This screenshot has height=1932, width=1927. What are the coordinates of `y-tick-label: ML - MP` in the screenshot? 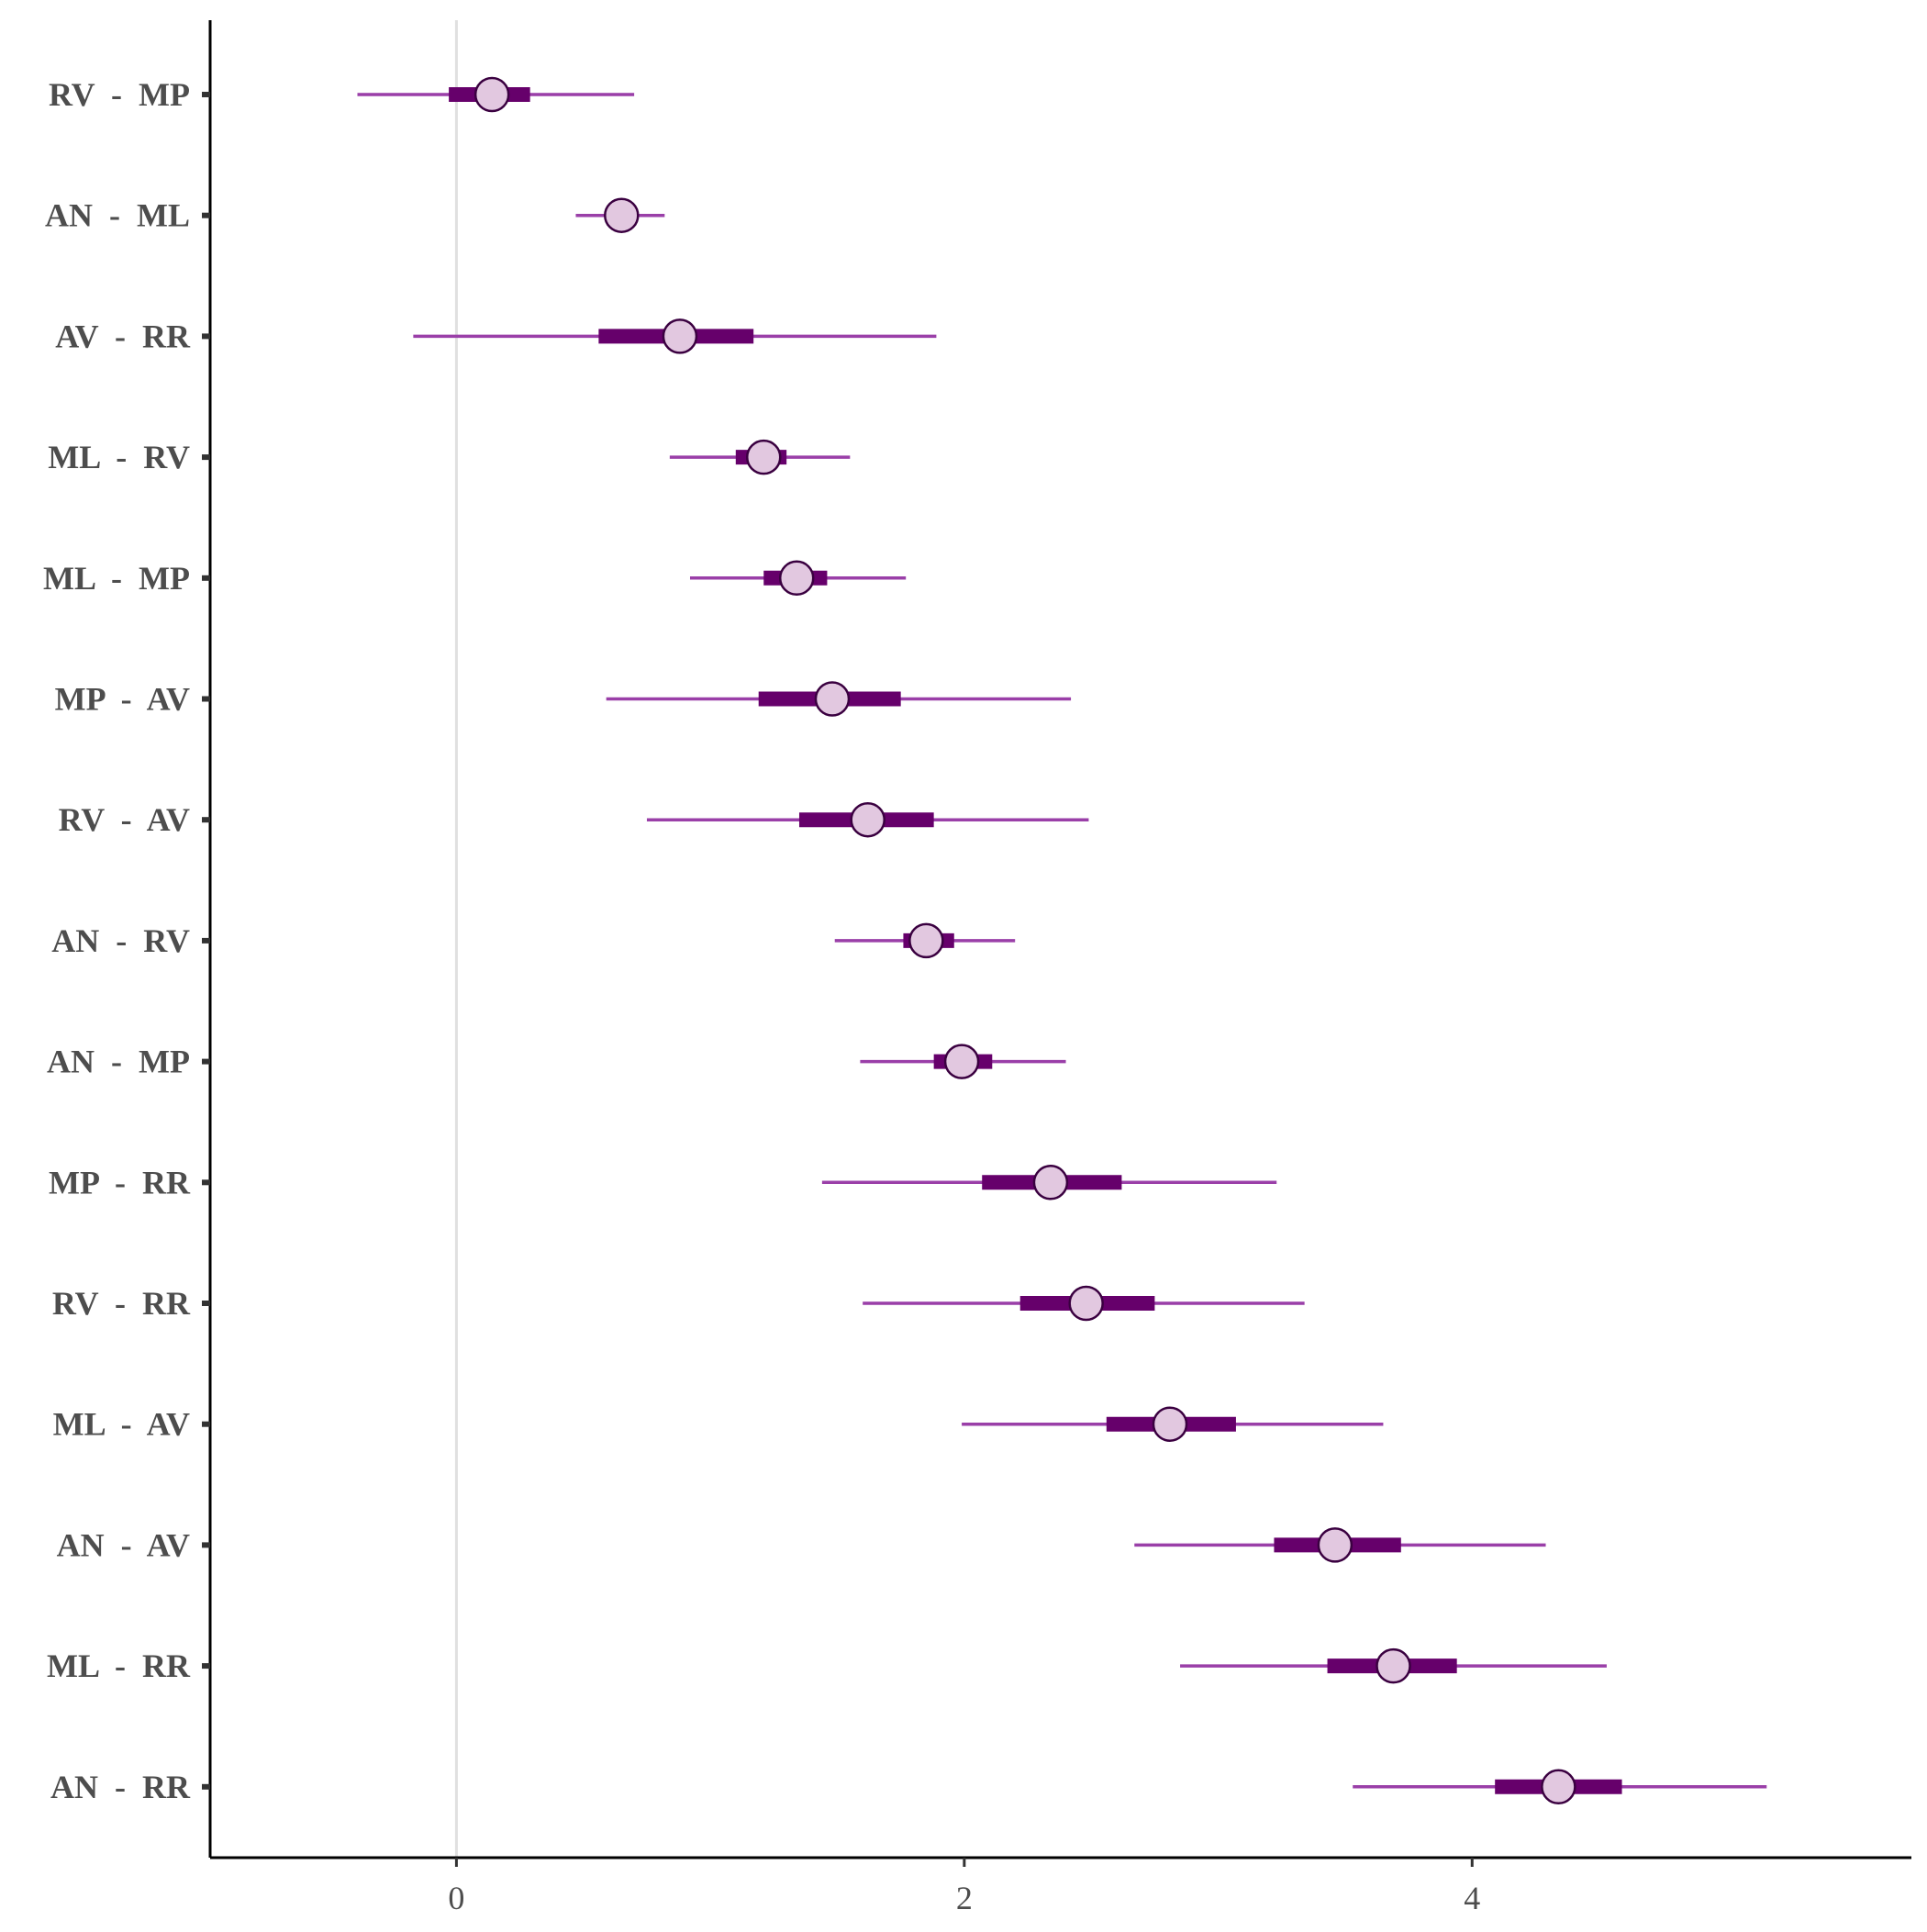 It's located at (116, 578).